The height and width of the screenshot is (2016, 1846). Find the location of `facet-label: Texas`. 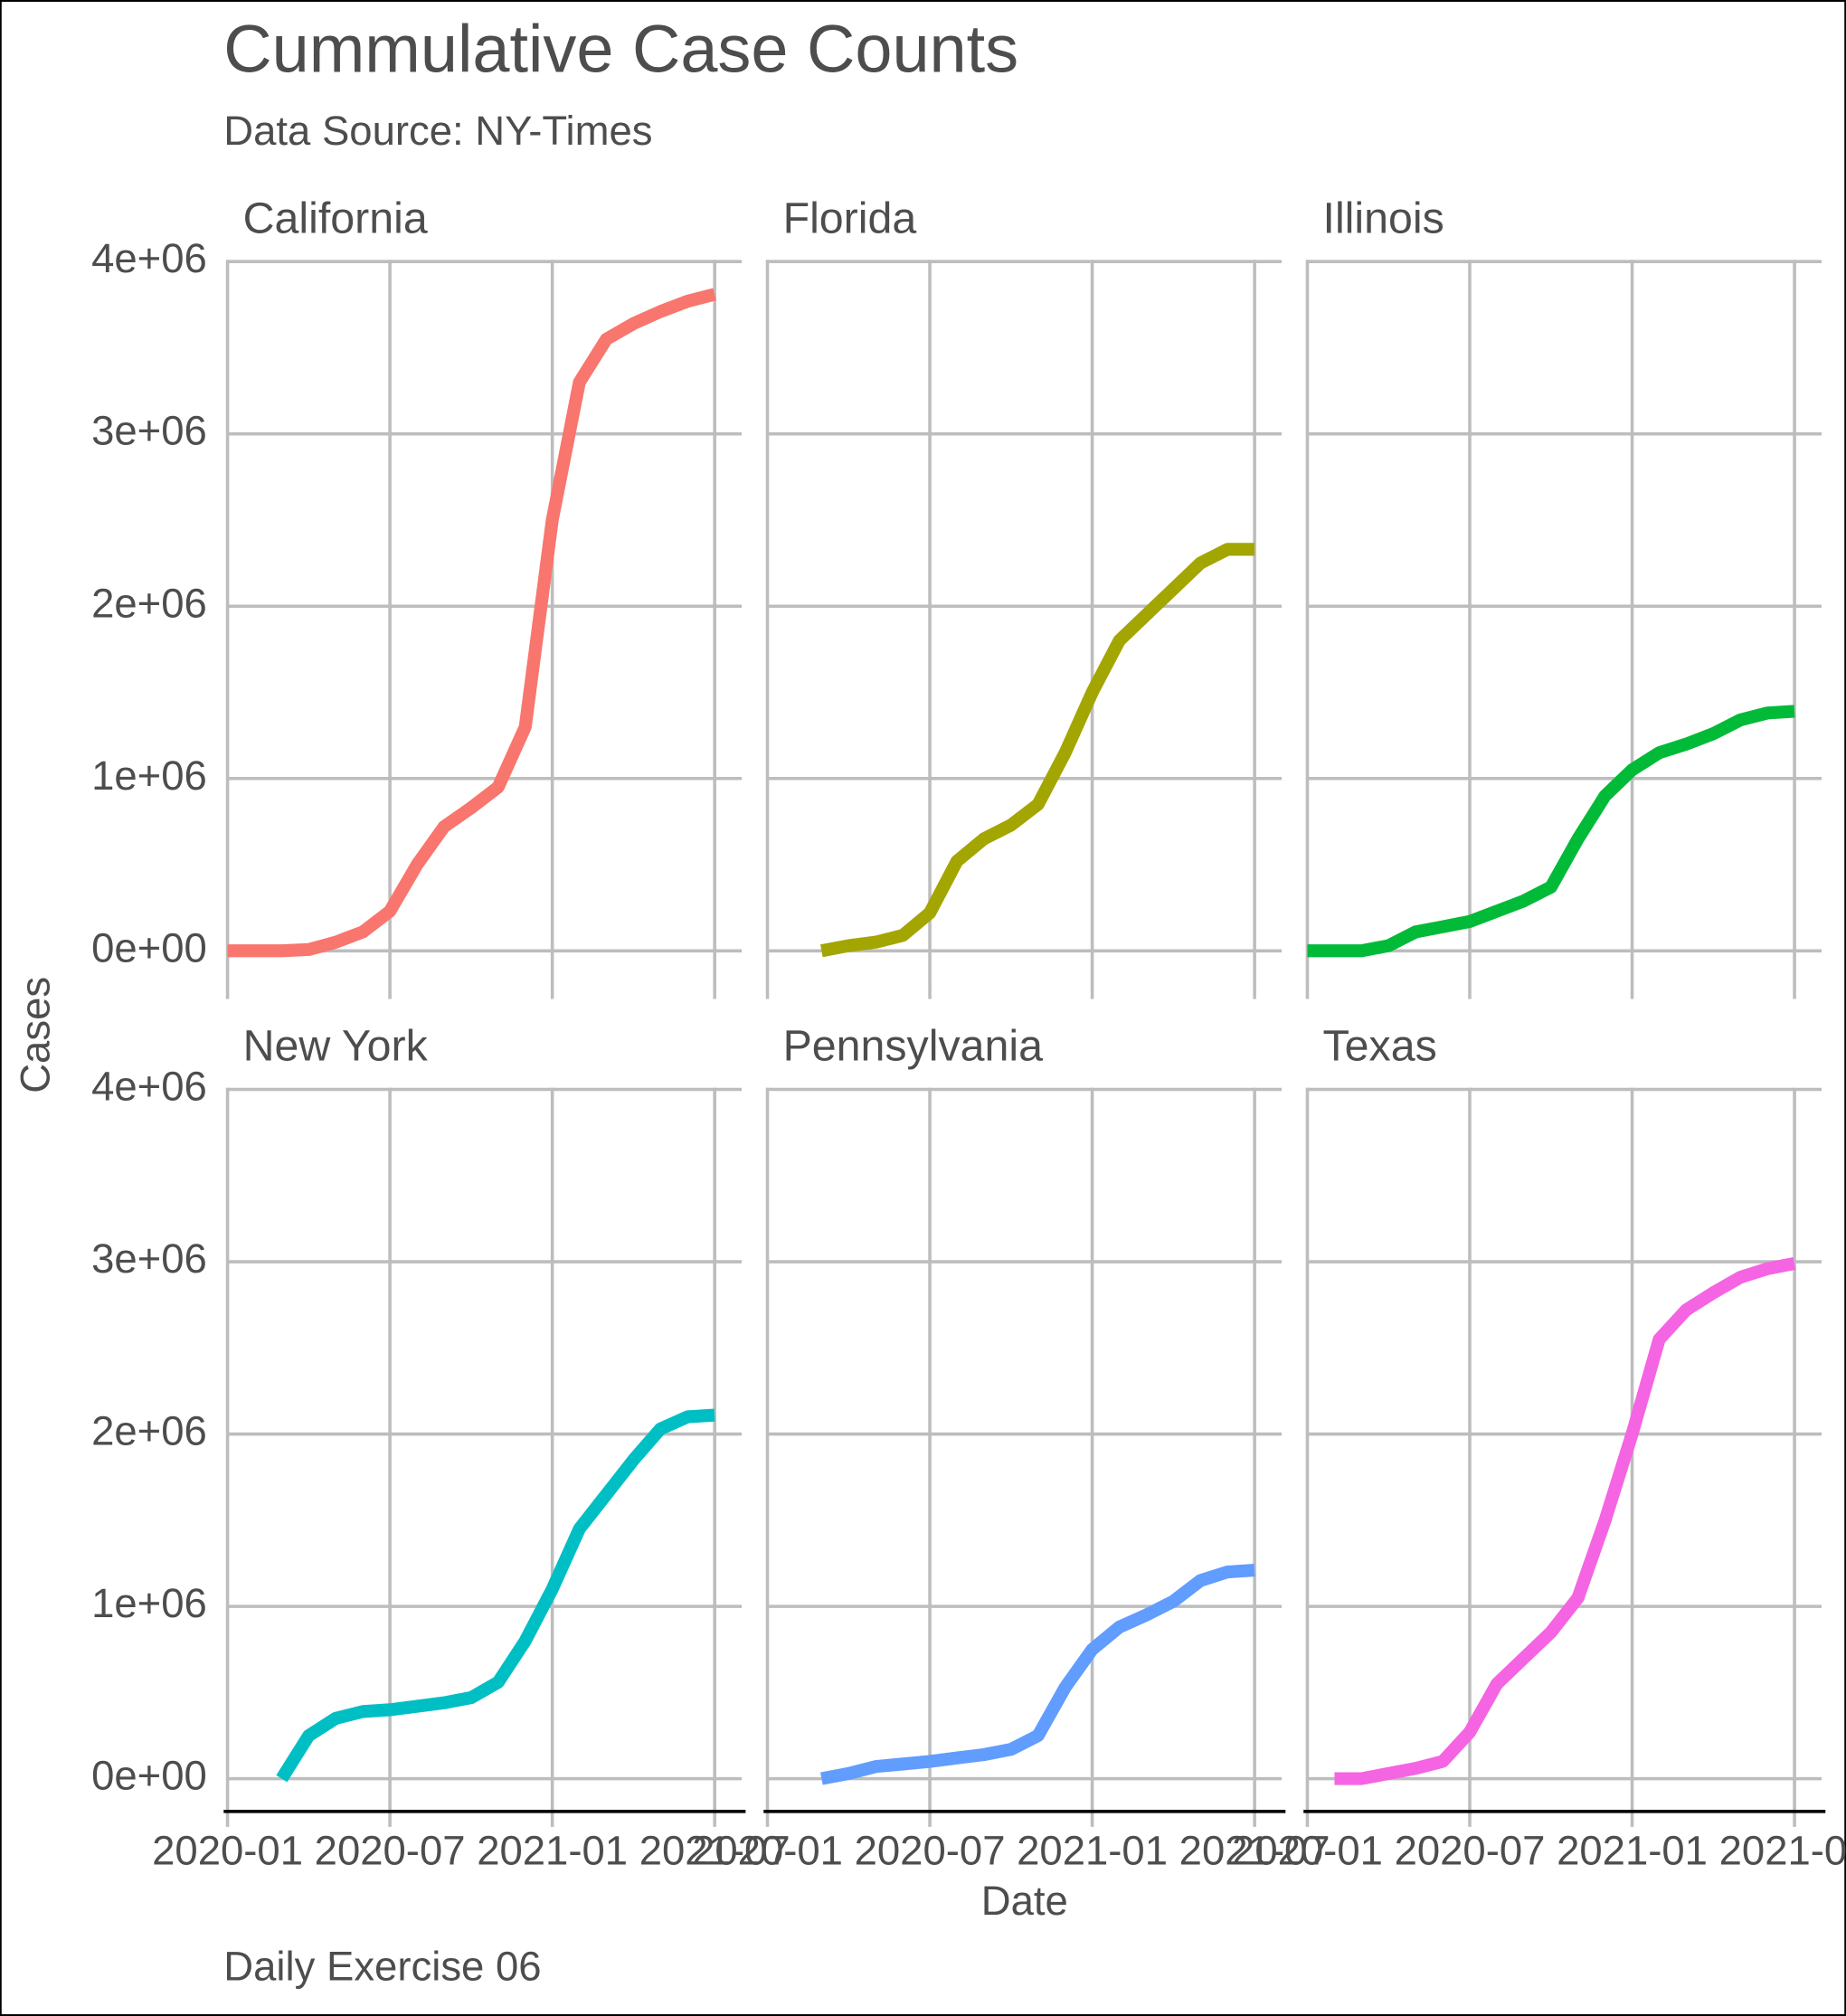

facet-label: Texas is located at coordinates (1380, 1046).